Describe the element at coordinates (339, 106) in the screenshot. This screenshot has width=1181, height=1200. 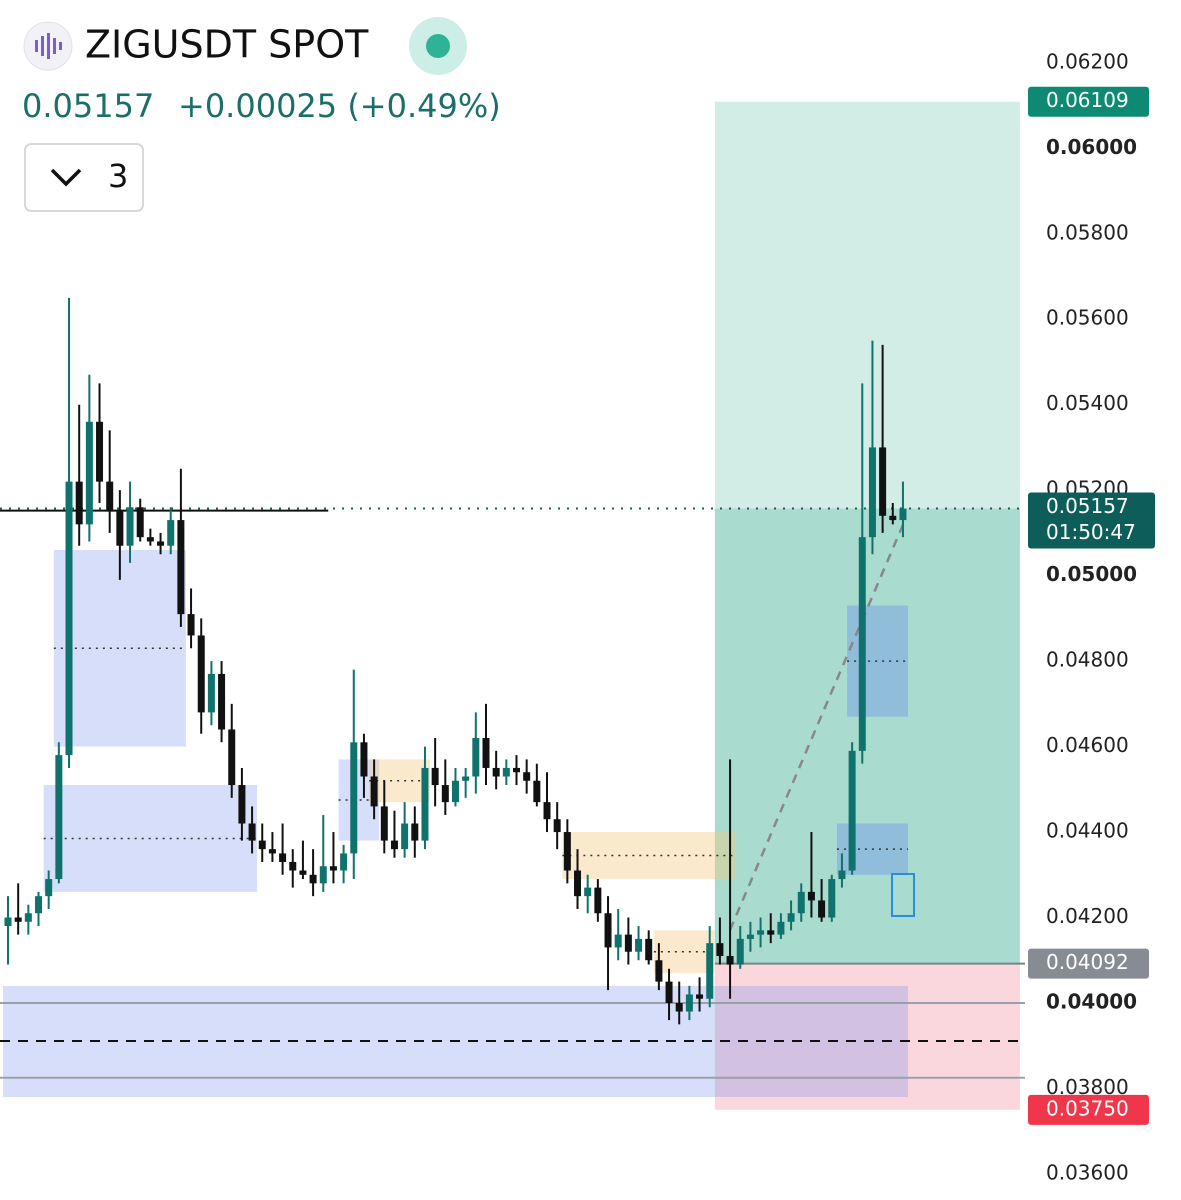
I see `price-change: +0.00025 (+0.49%)` at that location.